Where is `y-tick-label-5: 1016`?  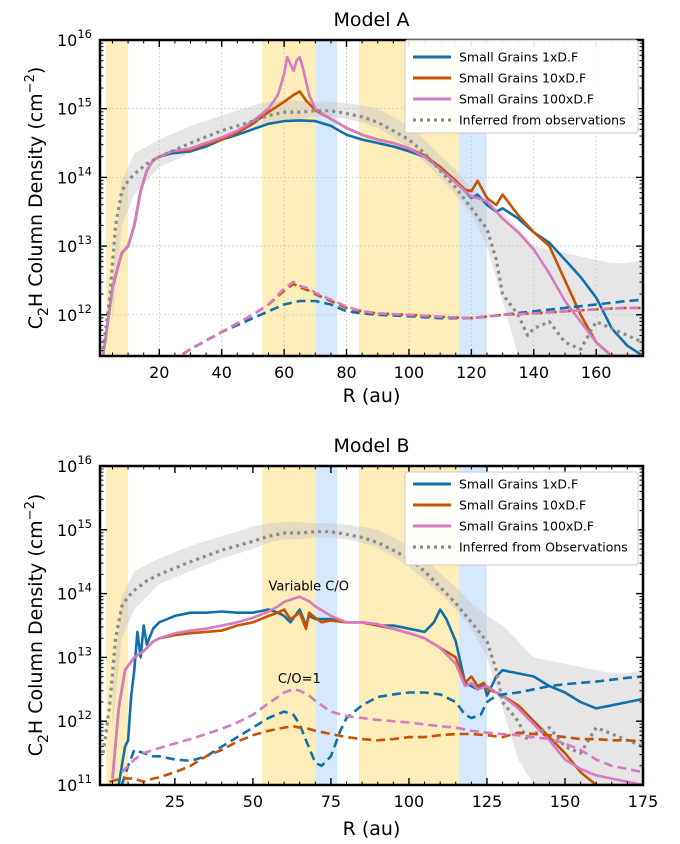 y-tick-label-5: 1016 is located at coordinates (74, 464).